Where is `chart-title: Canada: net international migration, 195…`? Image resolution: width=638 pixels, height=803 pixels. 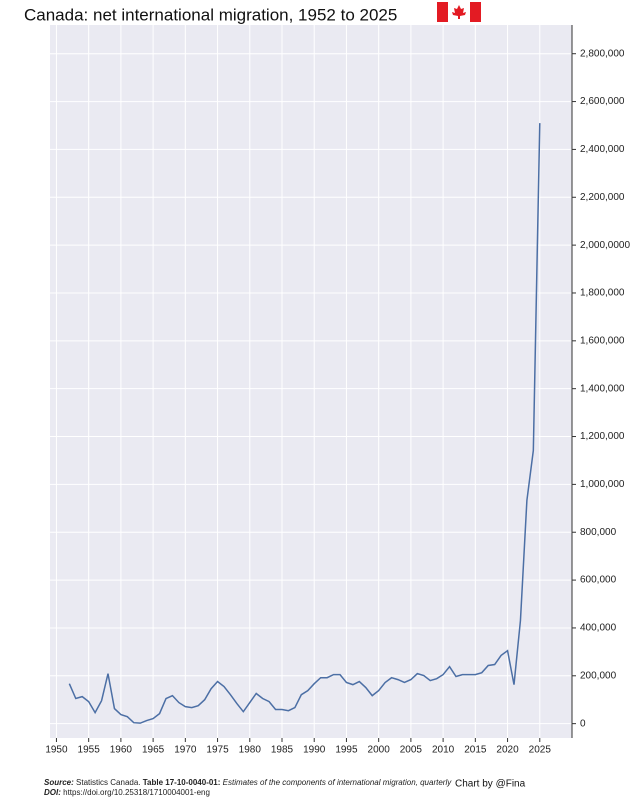
chart-title: Canada: net international migration, 195… is located at coordinates (210, 14).